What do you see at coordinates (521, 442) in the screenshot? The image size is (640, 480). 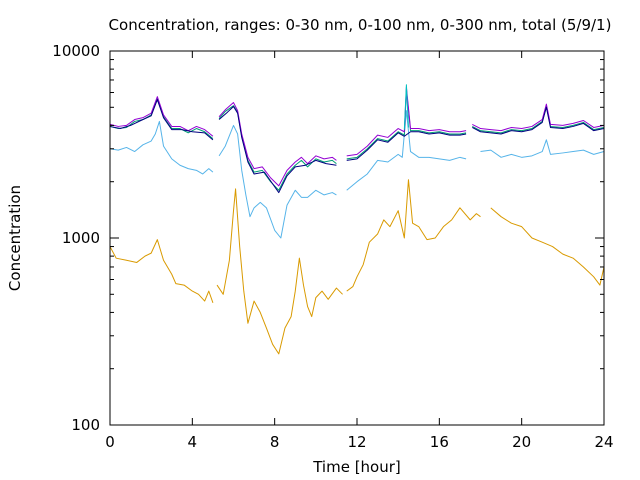 I see `x-tick-label: 20` at bounding box center [521, 442].